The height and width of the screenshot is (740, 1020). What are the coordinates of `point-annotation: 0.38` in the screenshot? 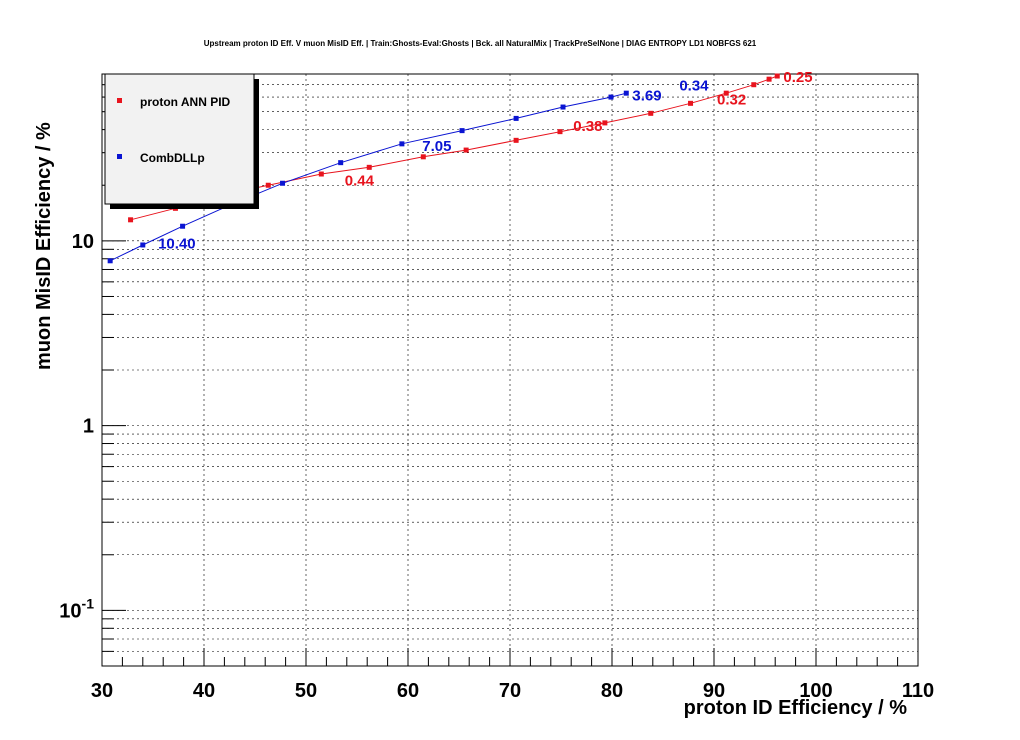 It's located at (587, 126).